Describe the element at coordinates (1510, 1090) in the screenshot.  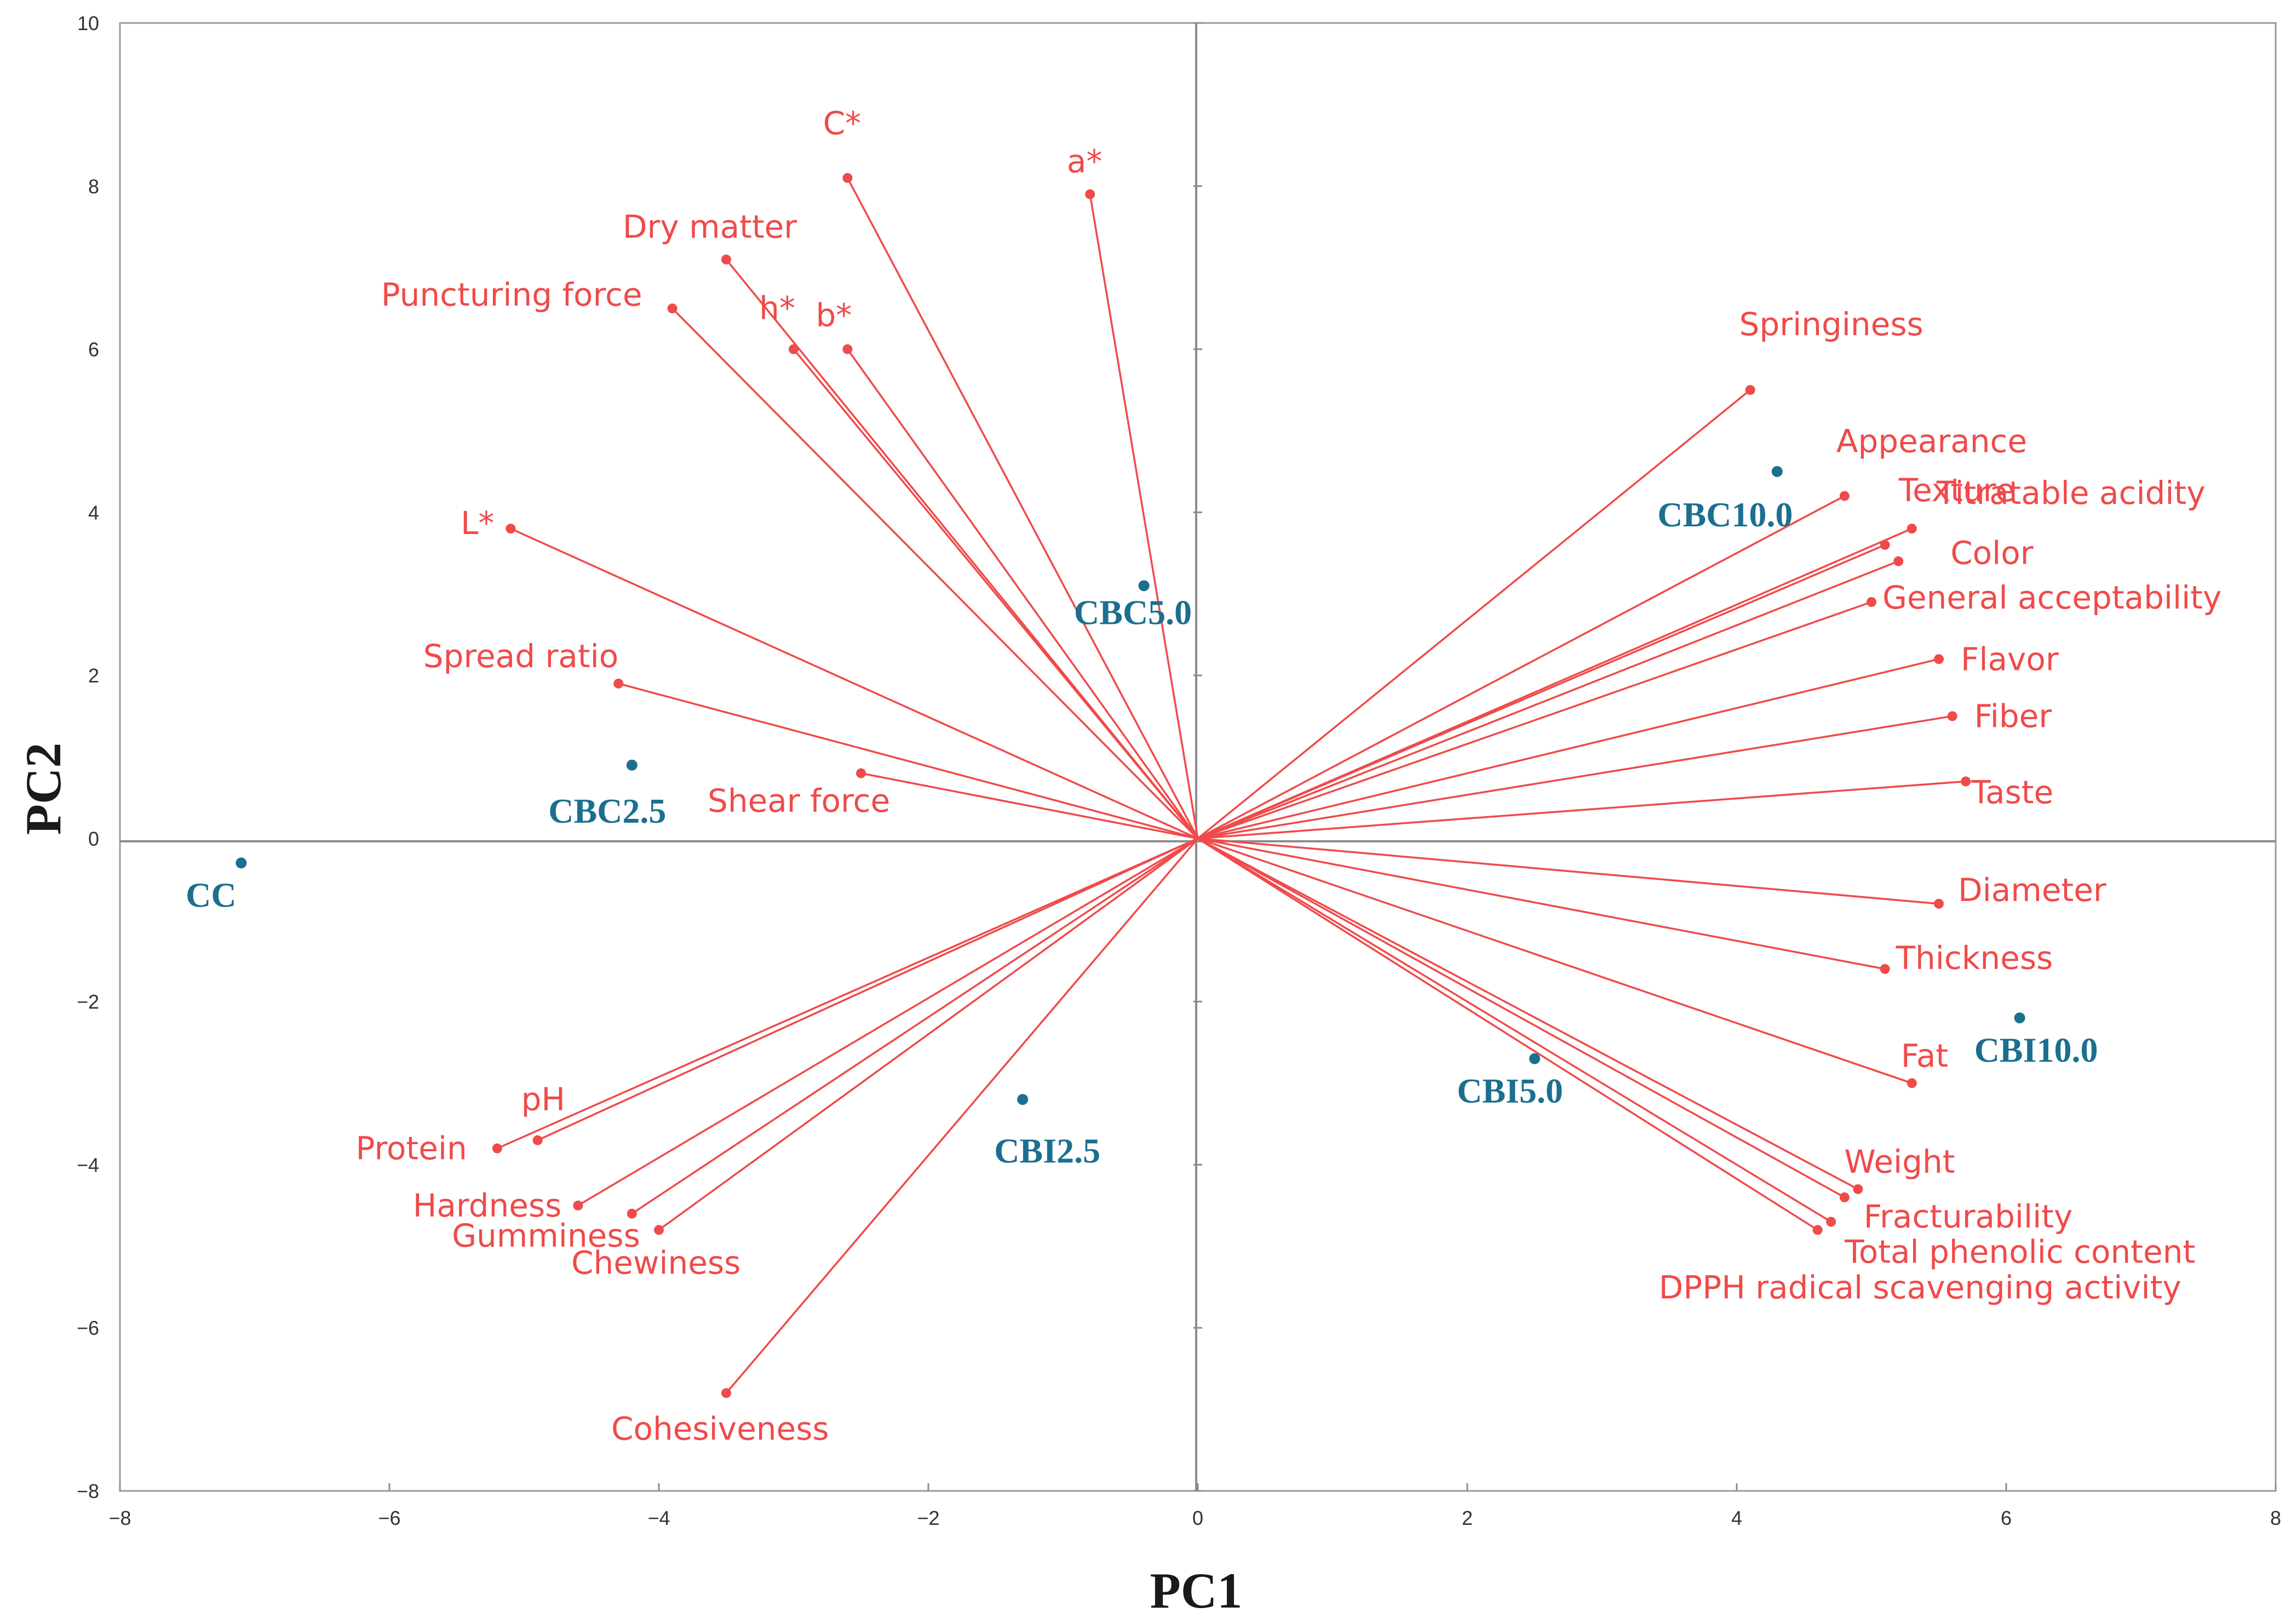
I see `score-label-cbi5-0: CBI5.0` at that location.